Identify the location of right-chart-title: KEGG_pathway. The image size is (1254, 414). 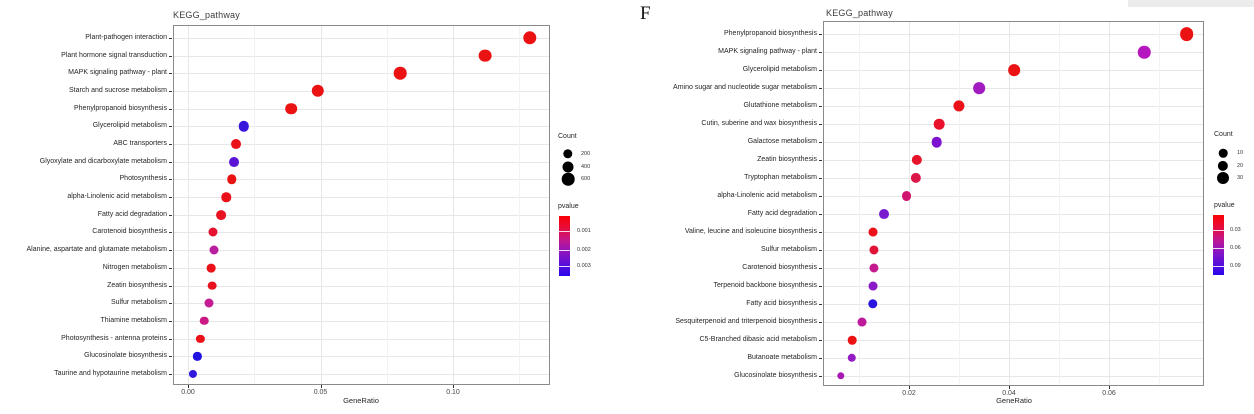
(859, 13).